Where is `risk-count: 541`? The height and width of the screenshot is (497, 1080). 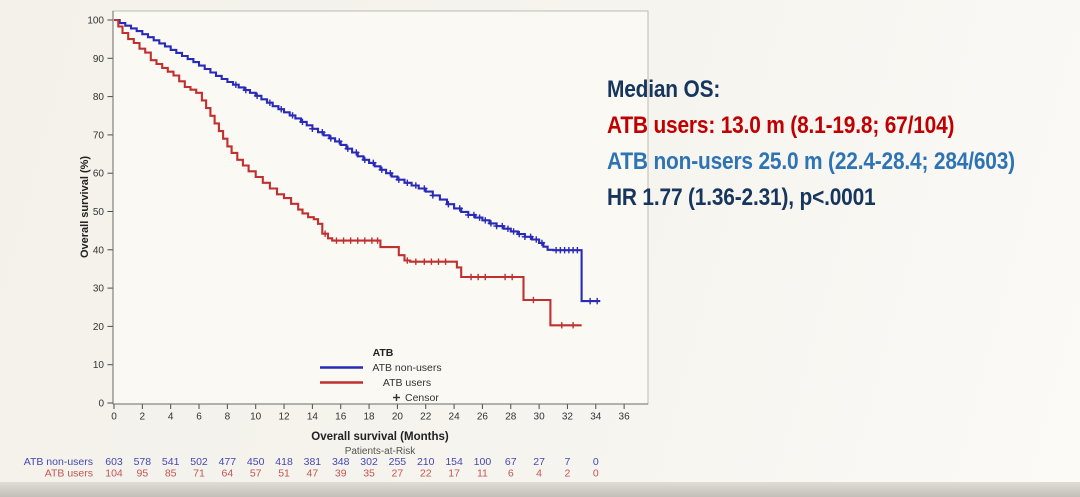 risk-count: 541 is located at coordinates (171, 462).